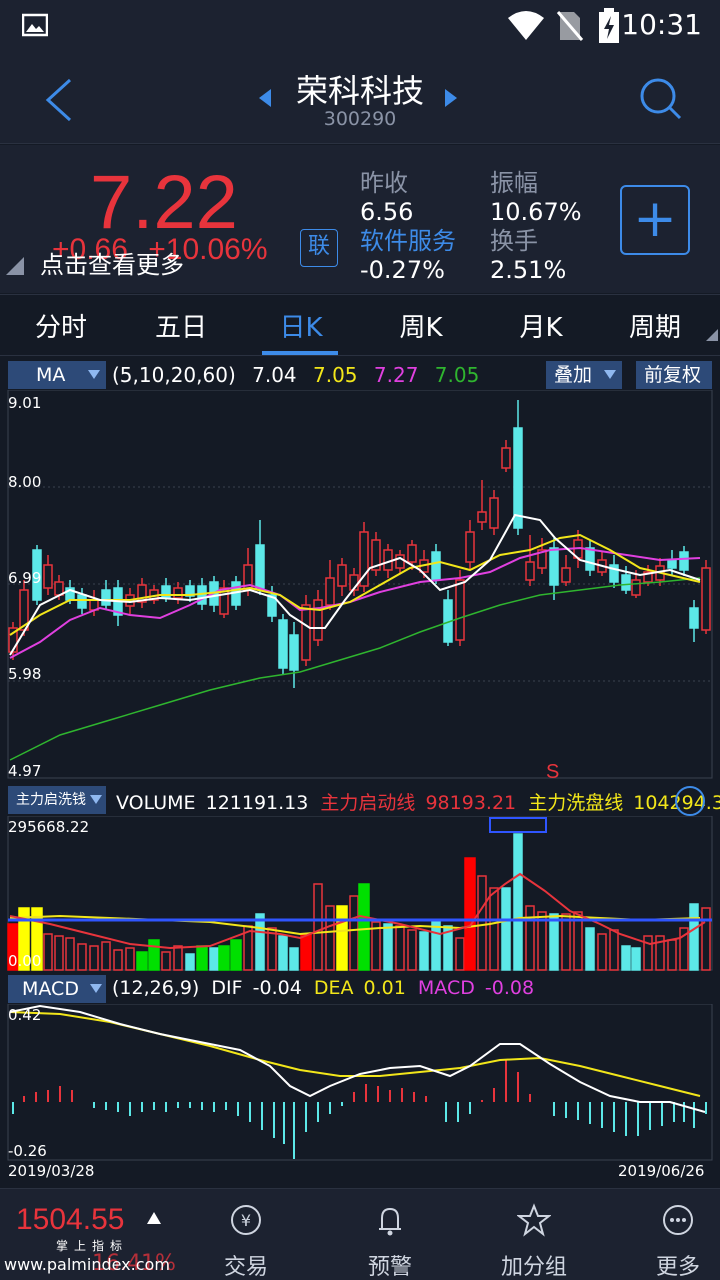 The image size is (720, 1280). Describe the element at coordinates (87, 1264) in the screenshot. I see `watermark: www.palmindex.com` at that location.